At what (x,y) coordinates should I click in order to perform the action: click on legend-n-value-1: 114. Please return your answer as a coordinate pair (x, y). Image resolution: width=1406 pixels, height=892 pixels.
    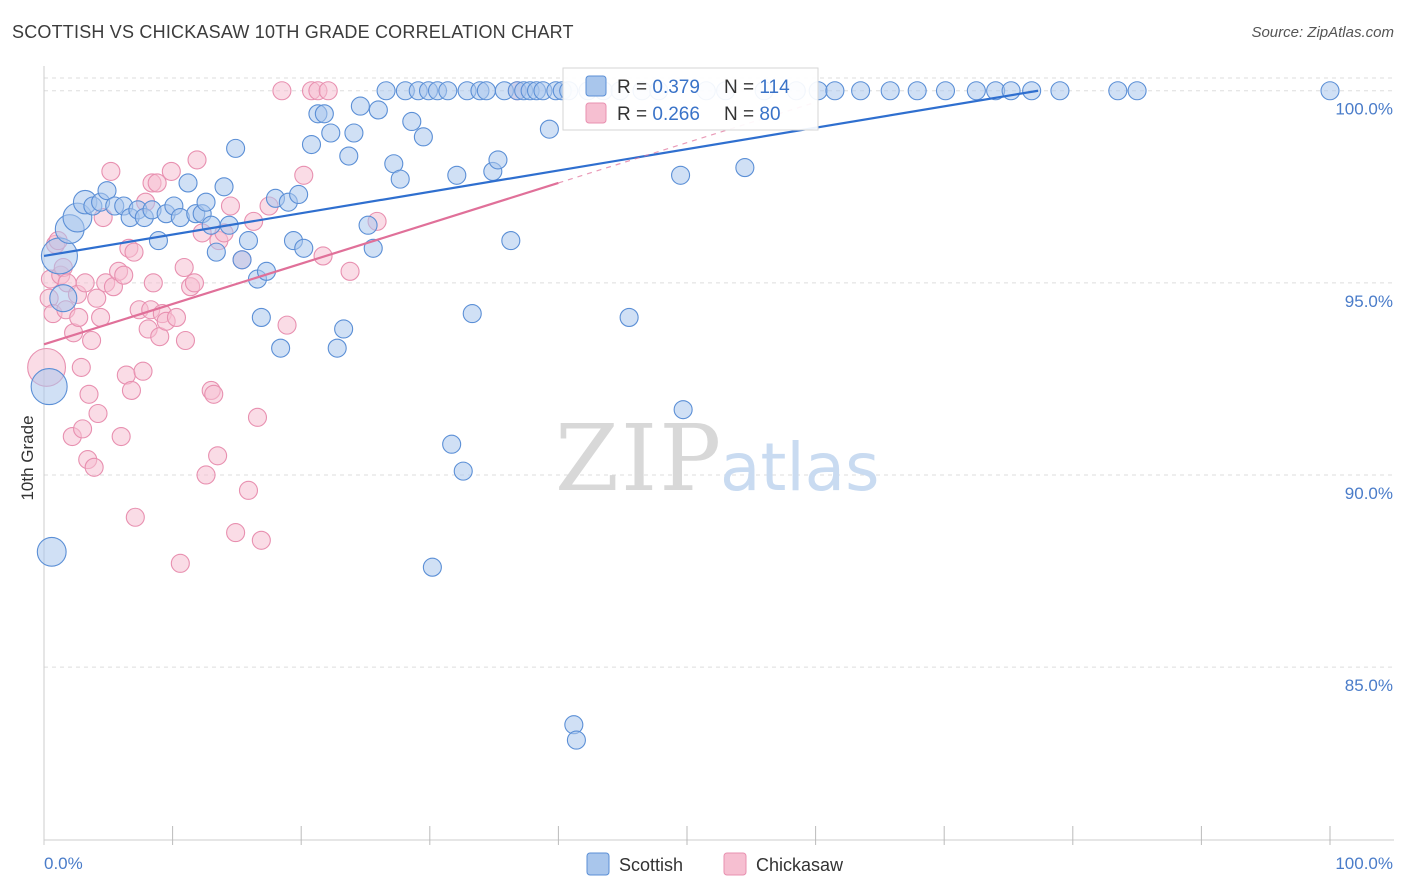
    Looking at the image, I should click on (774, 87).